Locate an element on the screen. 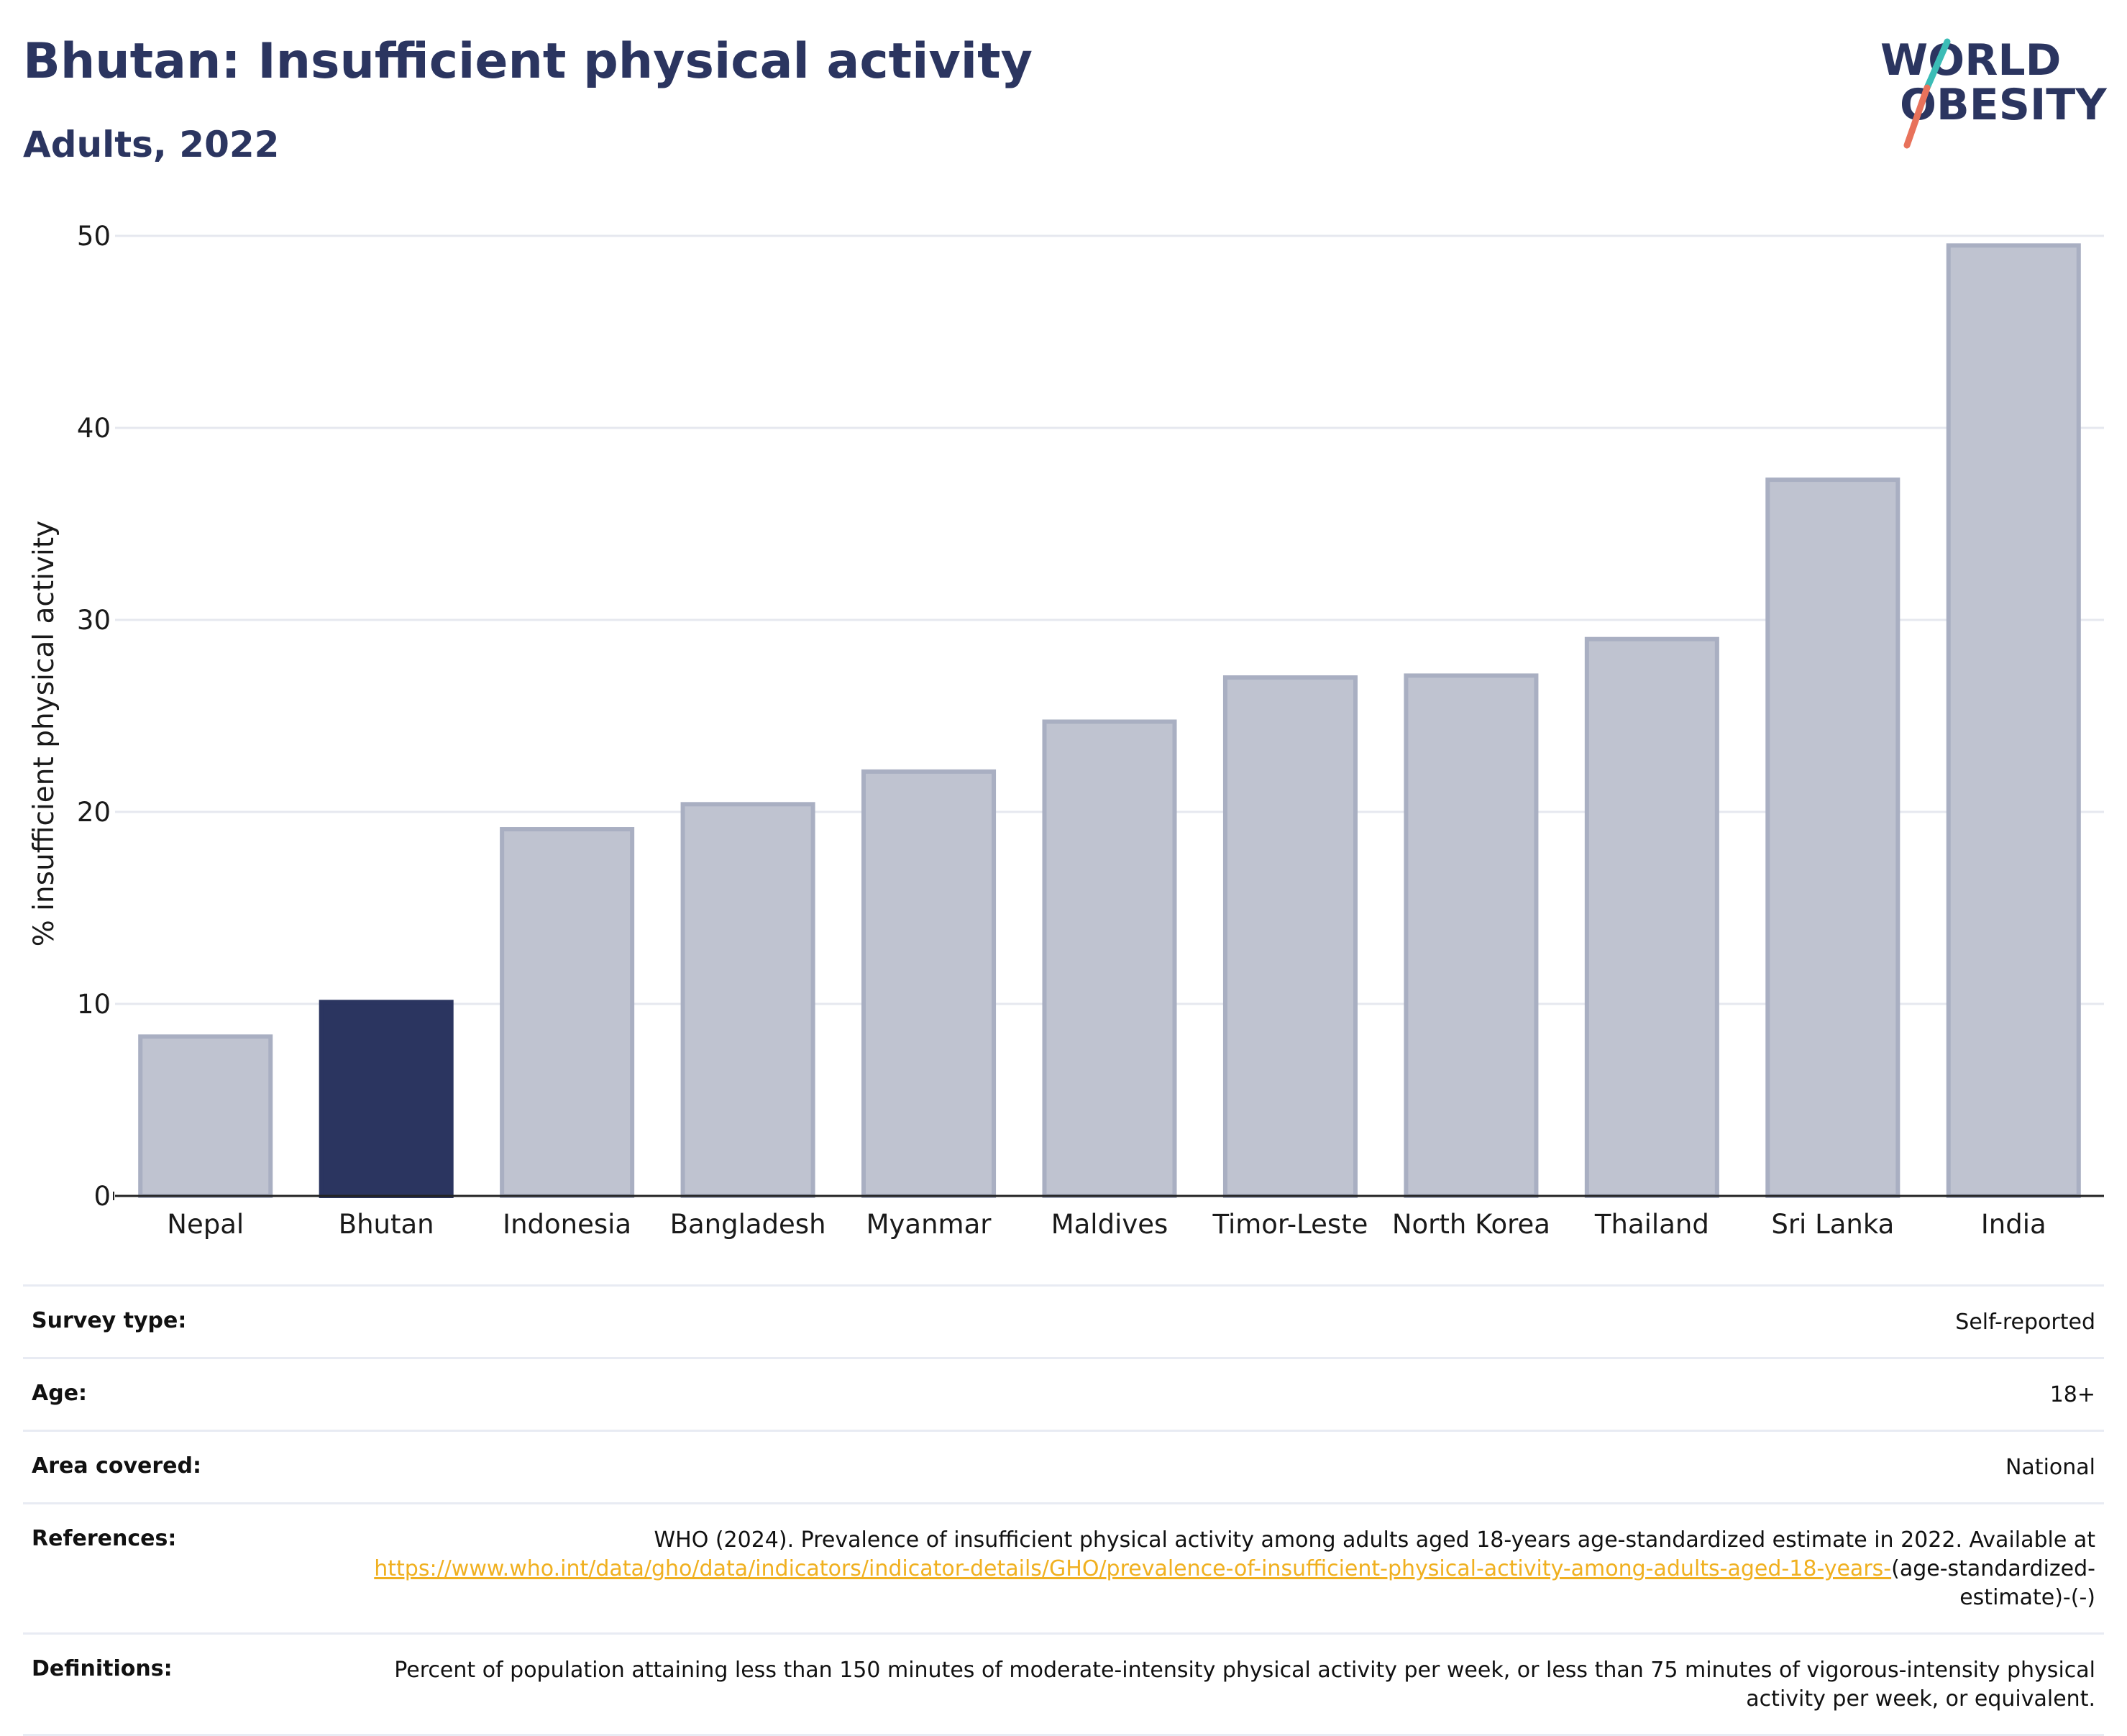  references-label: References: is located at coordinates (104, 1538).